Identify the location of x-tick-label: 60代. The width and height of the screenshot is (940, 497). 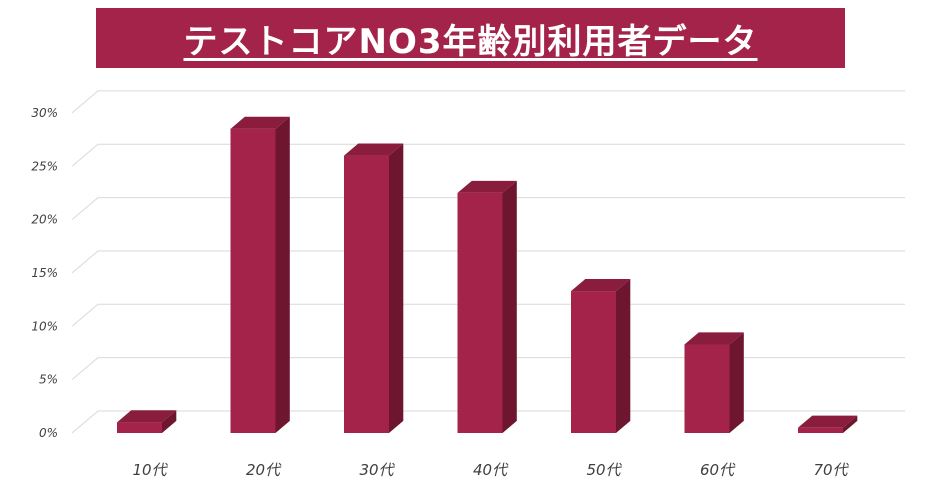
(718, 470).